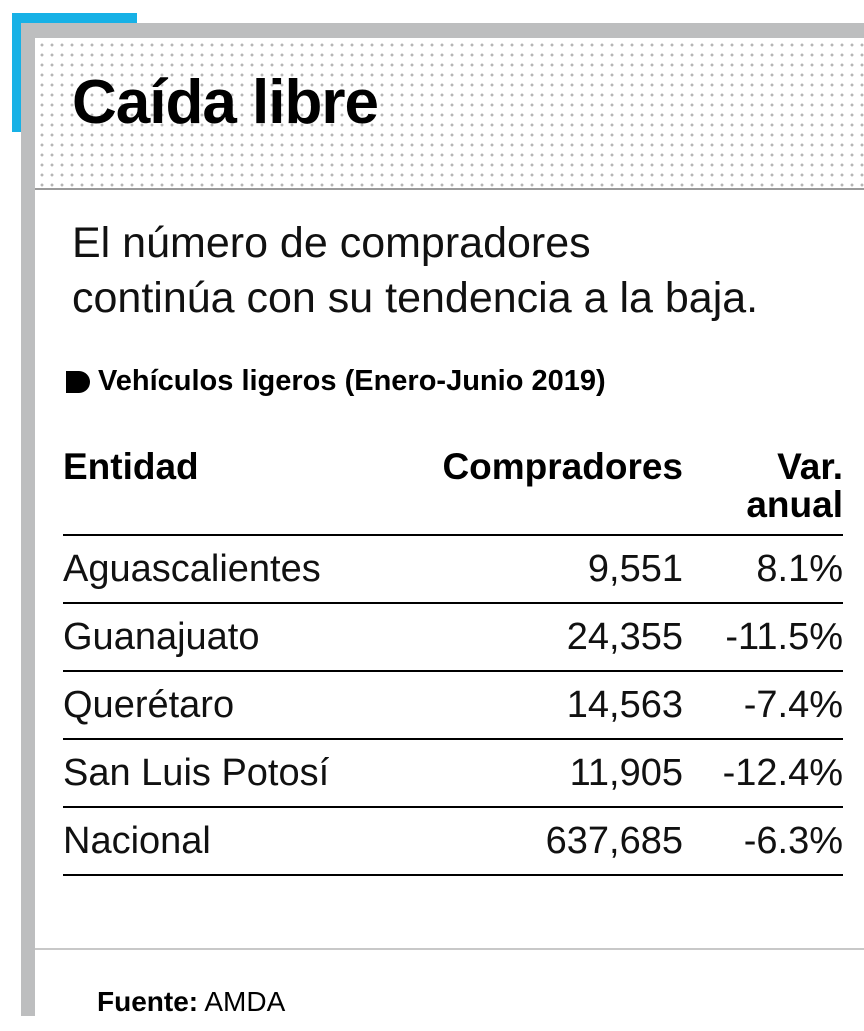 The height and width of the screenshot is (1031, 864). What do you see at coordinates (331, 243) in the screenshot?
I see `subtitle-line: El número de compradores` at bounding box center [331, 243].